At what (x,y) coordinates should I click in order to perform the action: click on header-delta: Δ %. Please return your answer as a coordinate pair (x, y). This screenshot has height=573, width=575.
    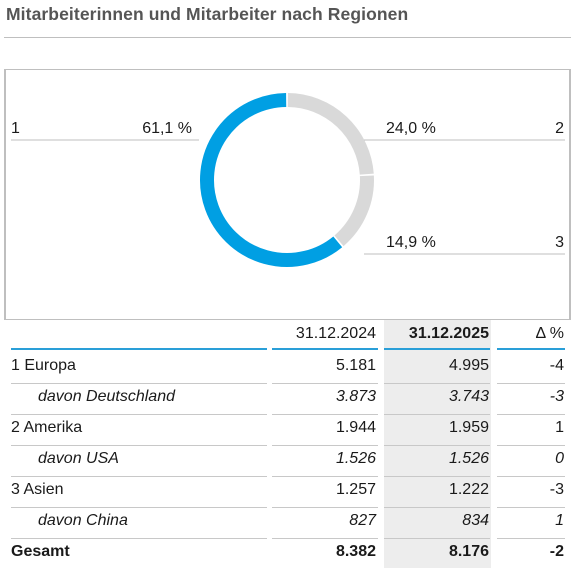
    Looking at the image, I should click on (549, 333).